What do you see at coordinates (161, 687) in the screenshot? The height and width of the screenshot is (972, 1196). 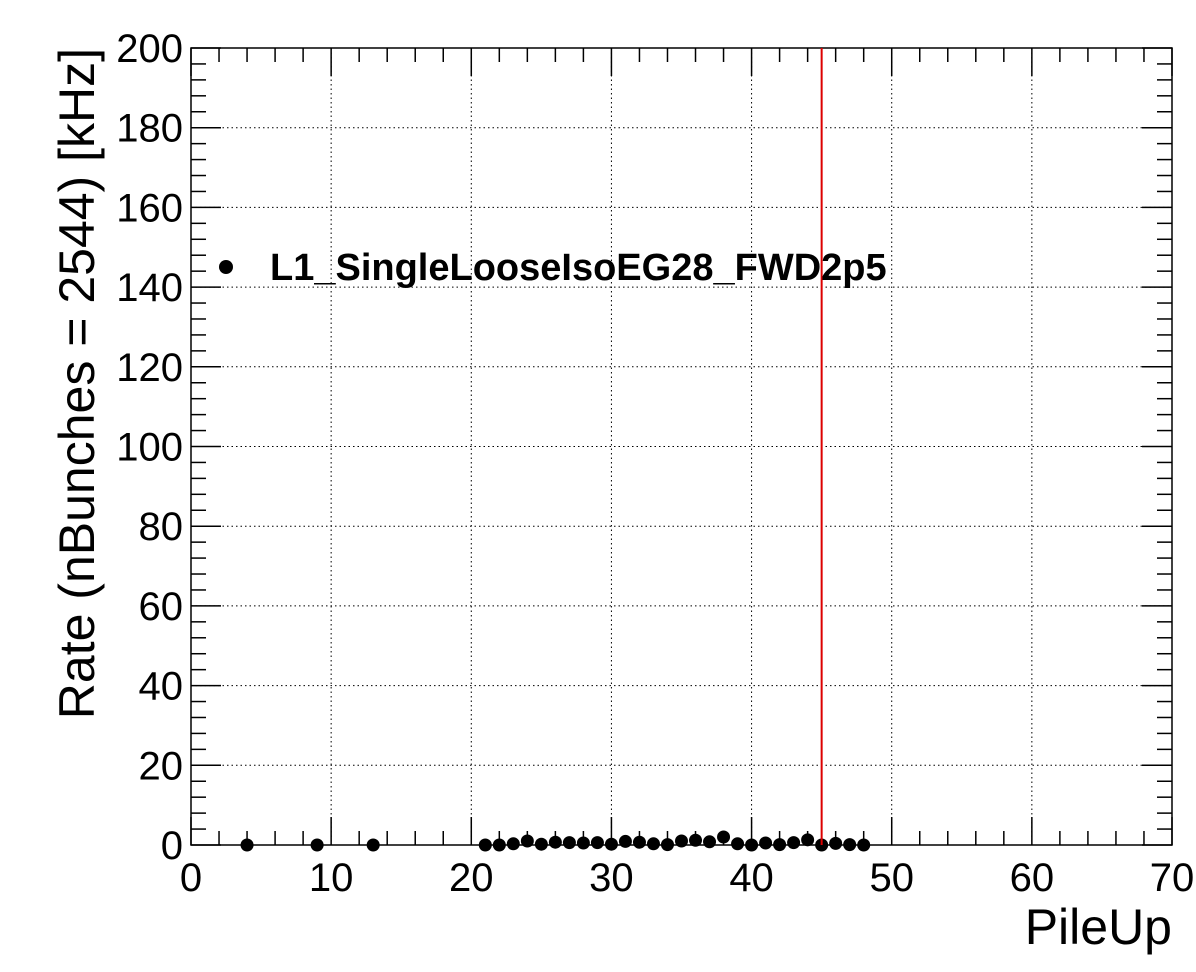 I see `y-tick-label: 40` at bounding box center [161, 687].